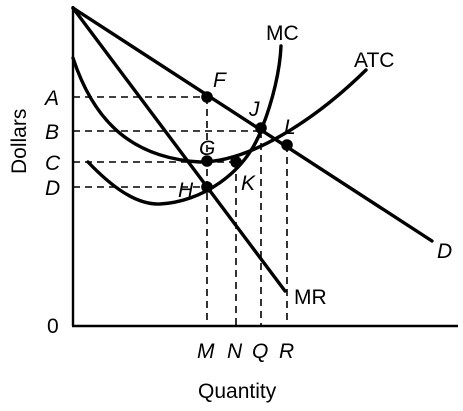 The image size is (463, 411). Describe the element at coordinates (52, 132) in the screenshot. I see `label-price-b: B` at that location.